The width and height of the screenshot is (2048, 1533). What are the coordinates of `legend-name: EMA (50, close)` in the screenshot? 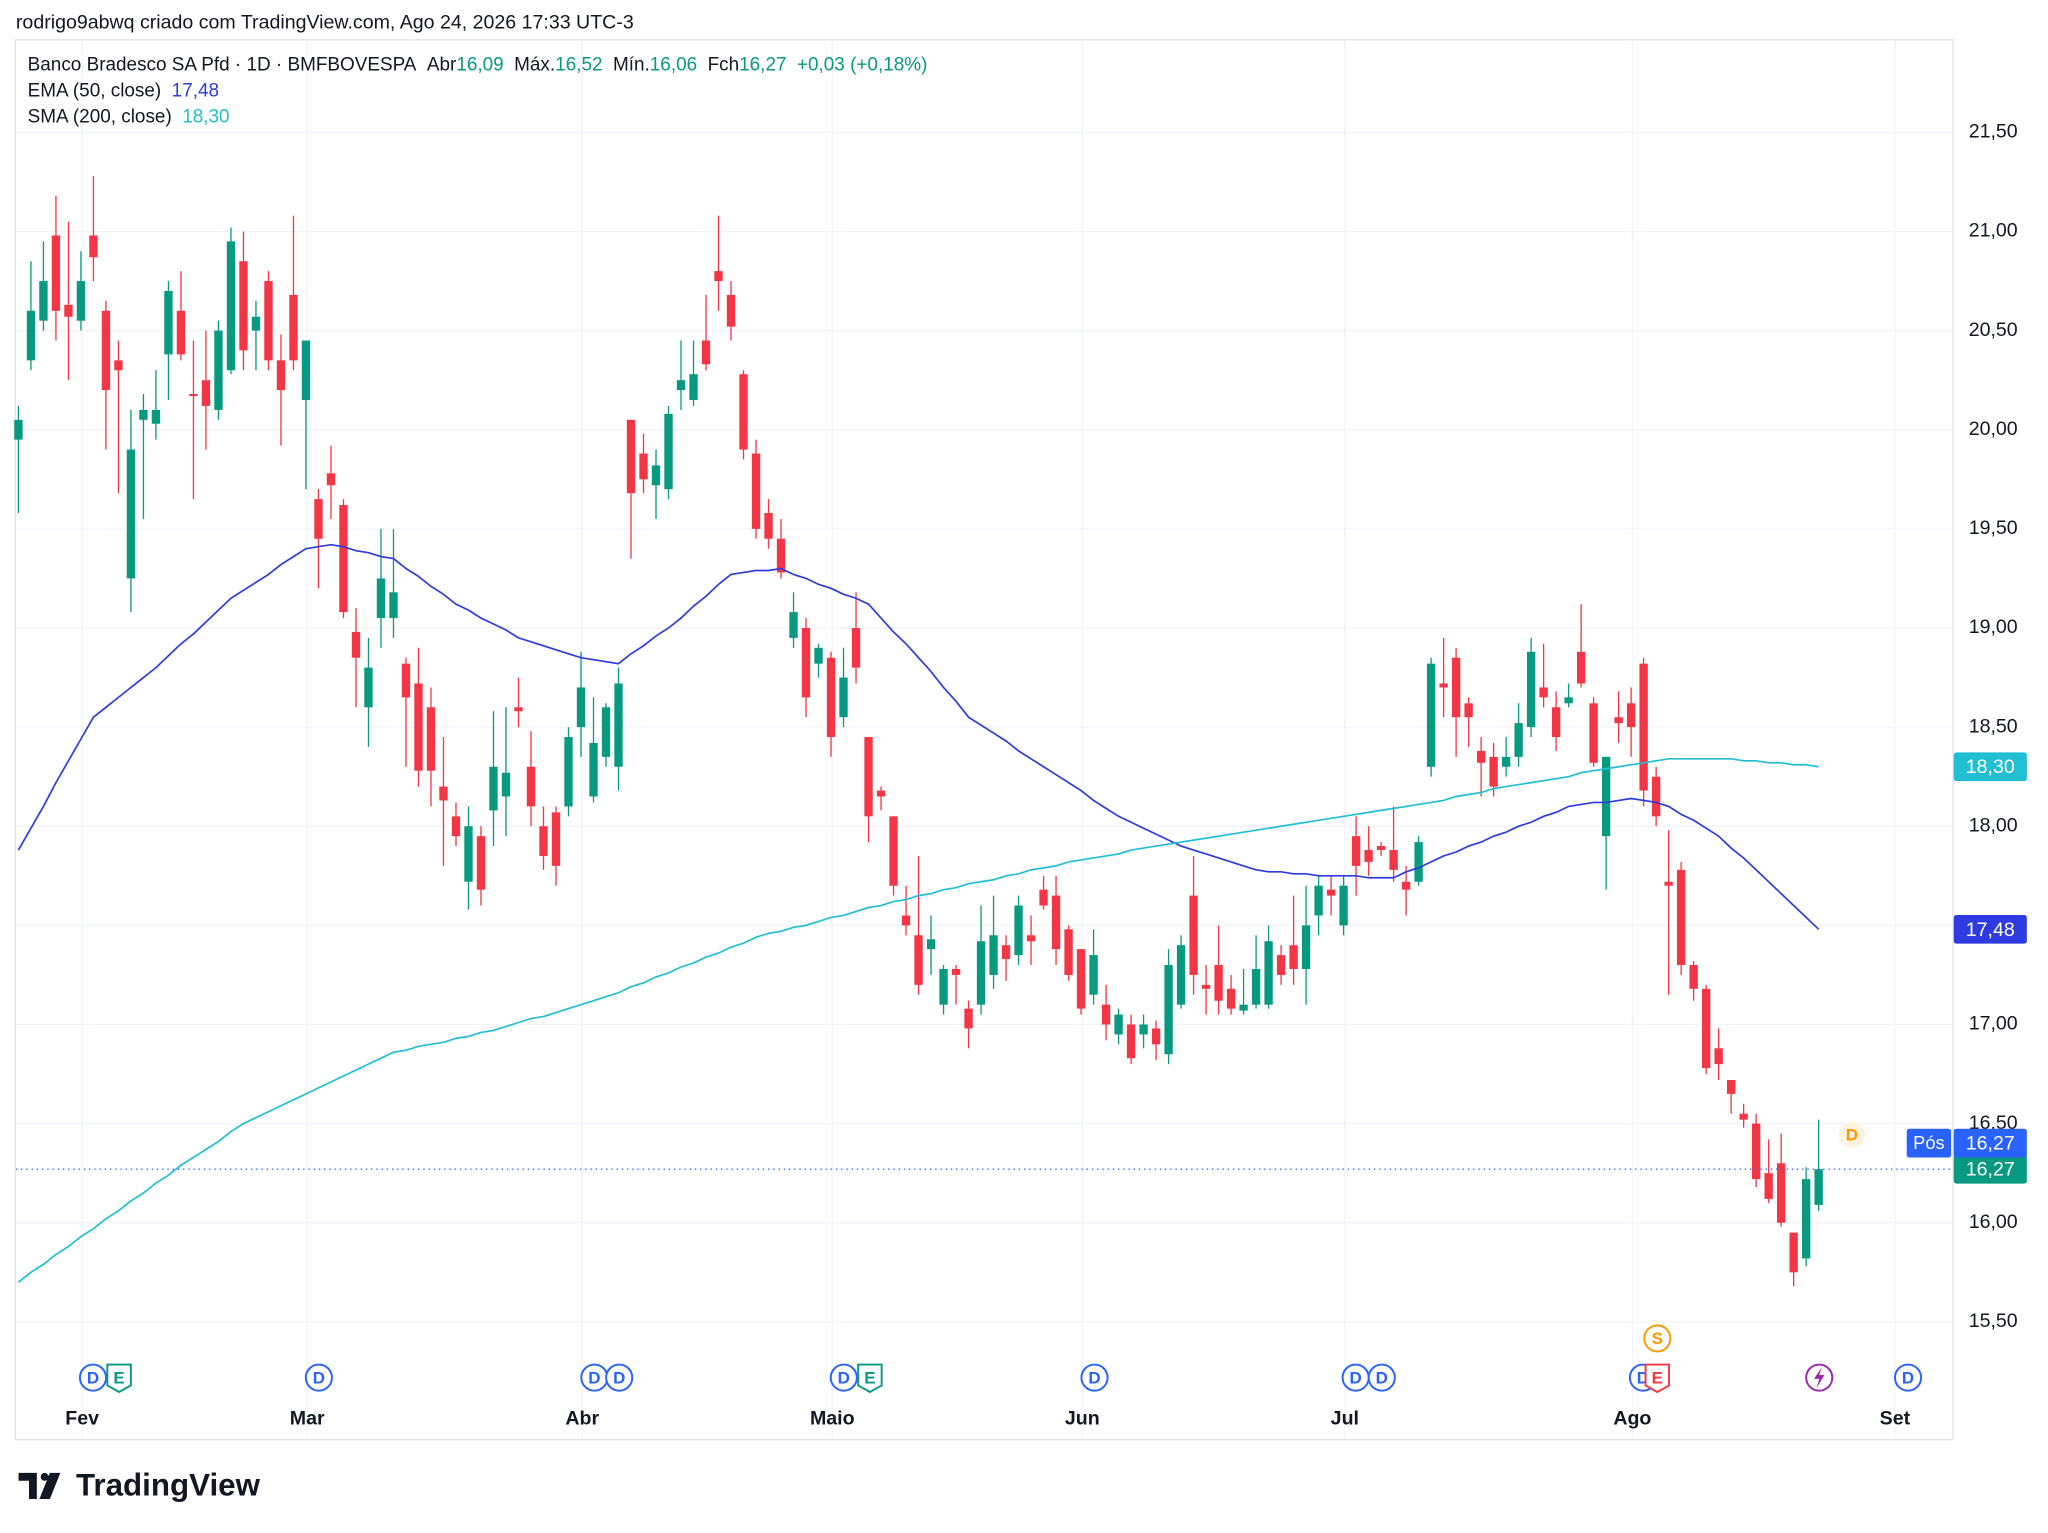 It's located at (95, 90).